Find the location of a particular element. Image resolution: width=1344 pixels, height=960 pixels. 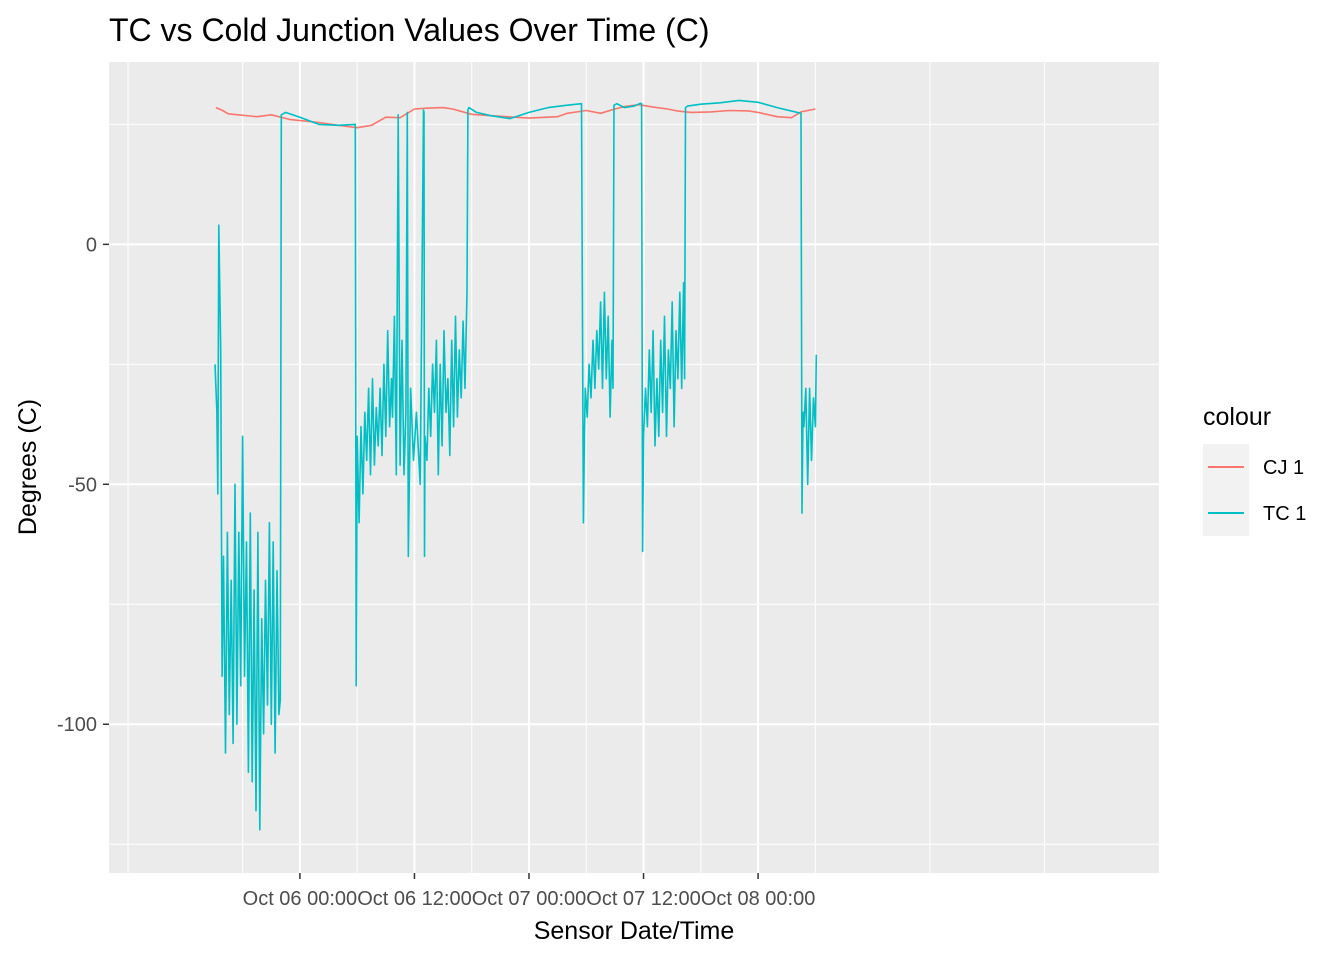

x-tick-label: Oct 06 00:00 is located at coordinates (300, 899).